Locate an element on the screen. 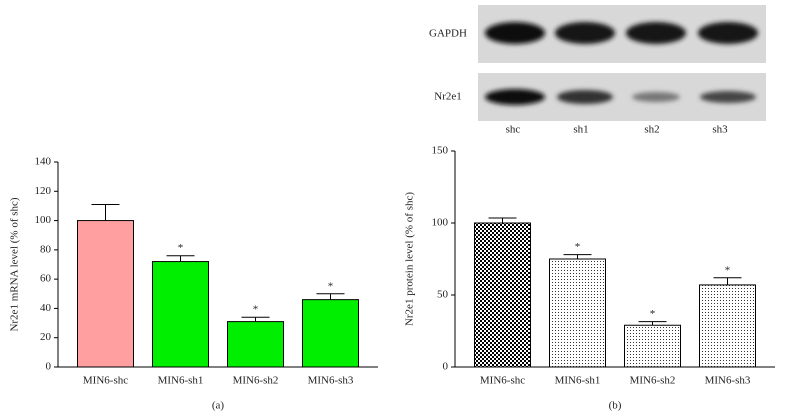  y-axis-label: Nr2e1 protein level (% of shc) is located at coordinates (410, 259).